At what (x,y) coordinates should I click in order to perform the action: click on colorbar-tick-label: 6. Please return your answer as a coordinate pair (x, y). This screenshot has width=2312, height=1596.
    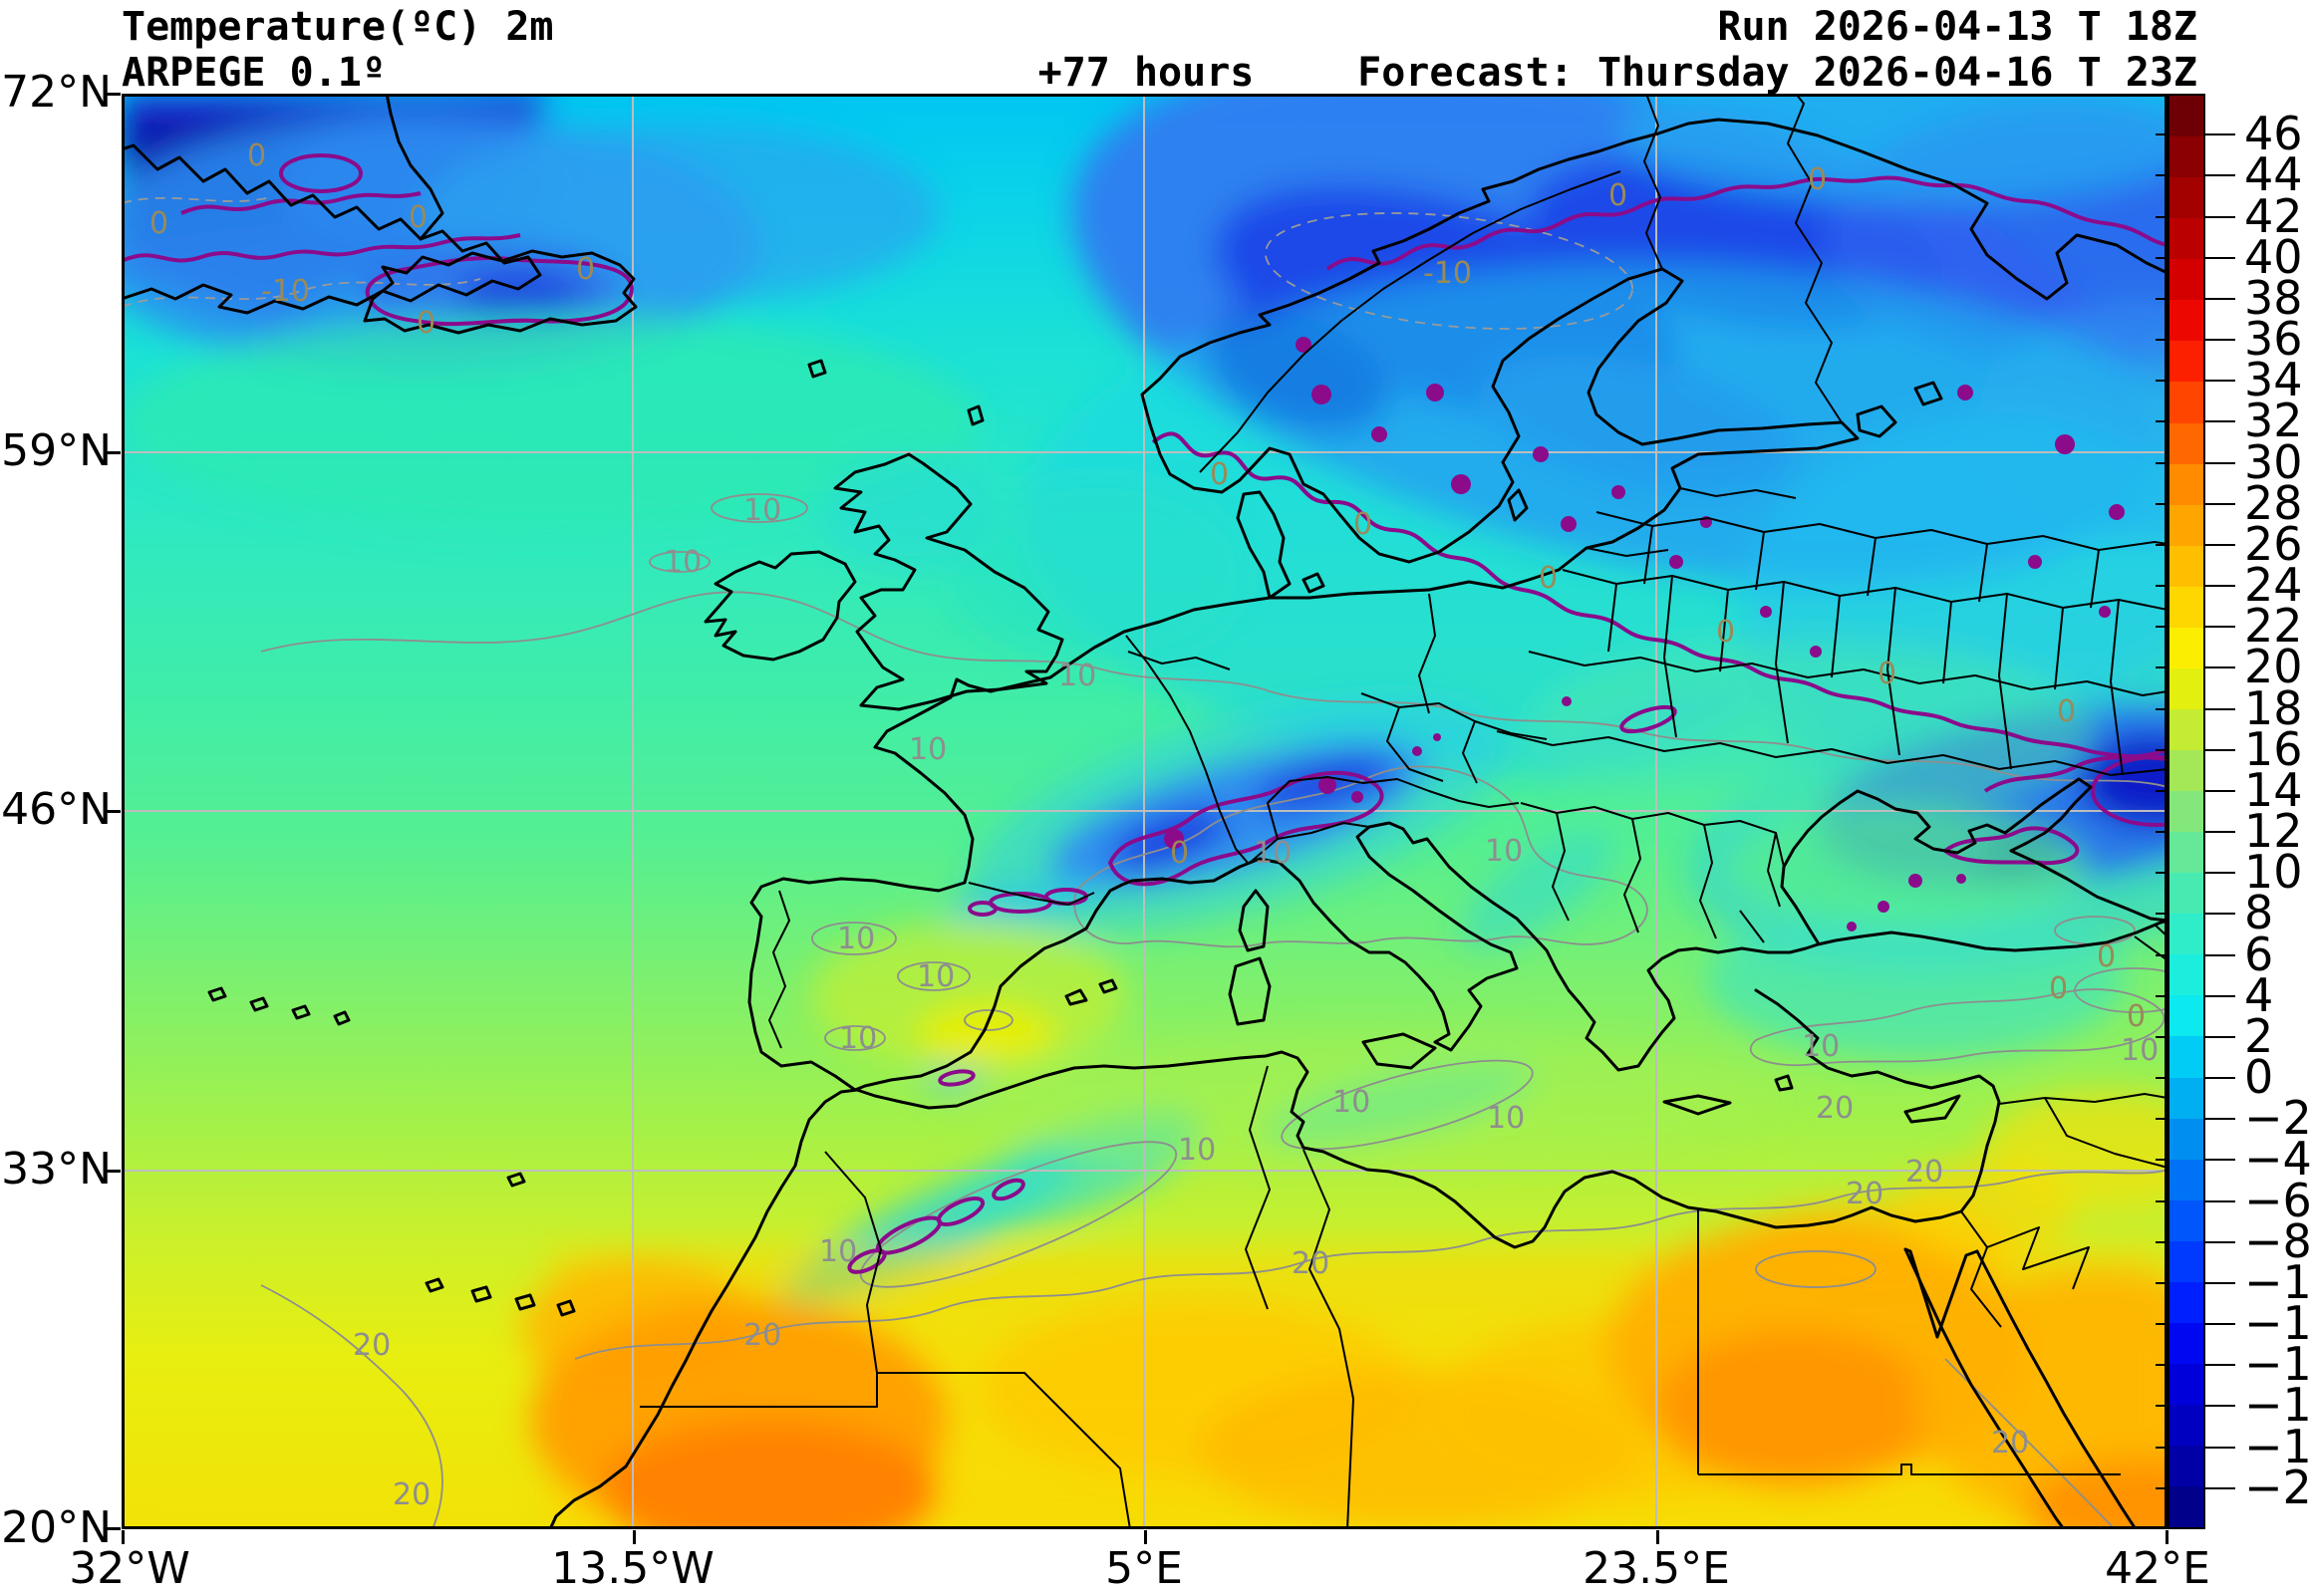
    Looking at the image, I should click on (2259, 954).